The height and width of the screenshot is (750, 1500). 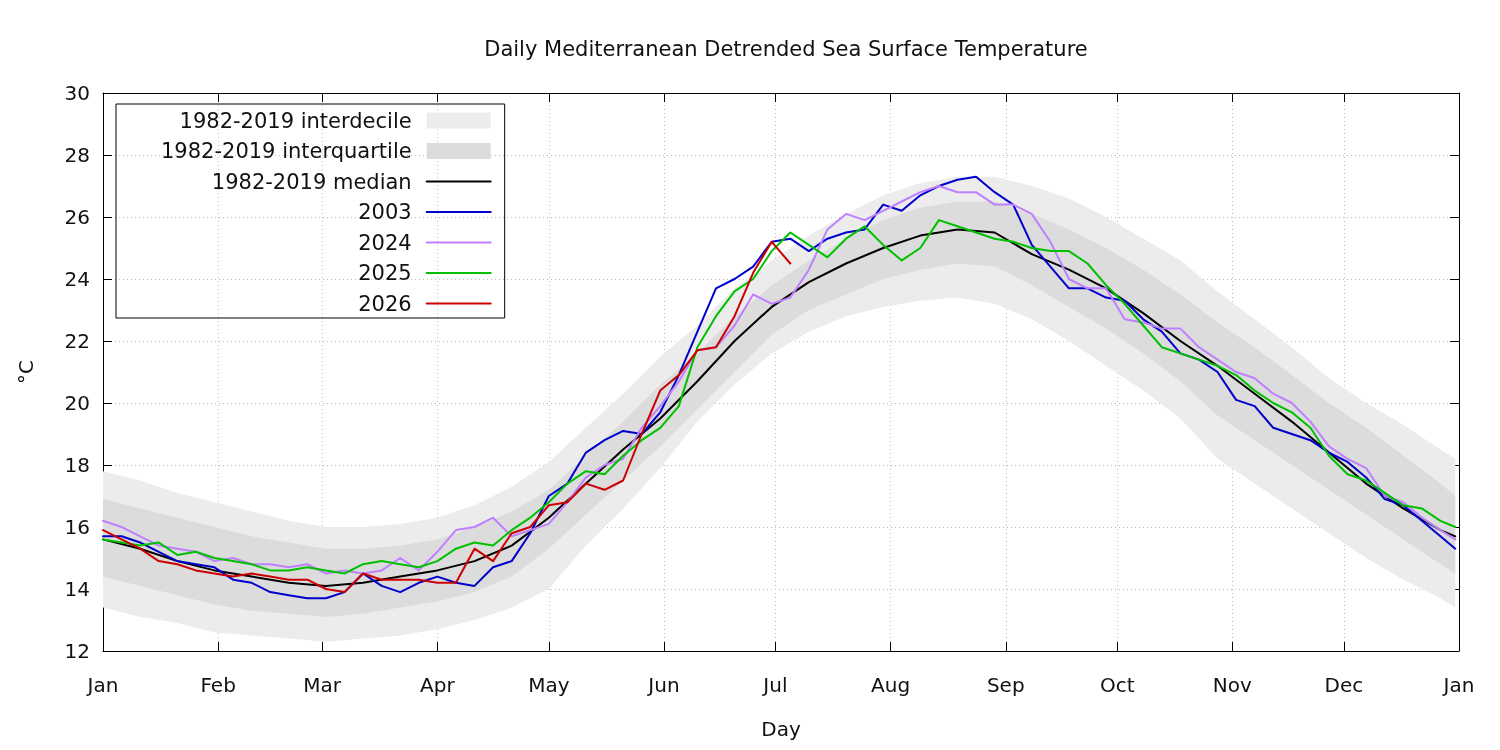 What do you see at coordinates (1005, 685) in the screenshot?
I see `x-tick-label: Sep` at bounding box center [1005, 685].